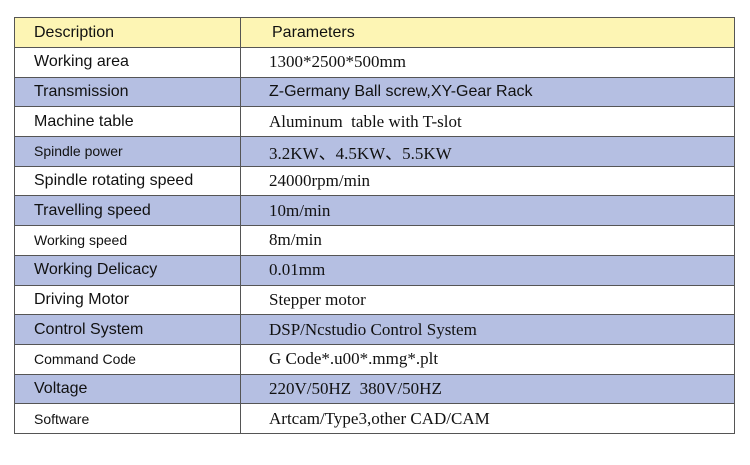  What do you see at coordinates (487, 359) in the screenshot?
I see `value-cell: G Code*.u00*.mmg*.plt` at bounding box center [487, 359].